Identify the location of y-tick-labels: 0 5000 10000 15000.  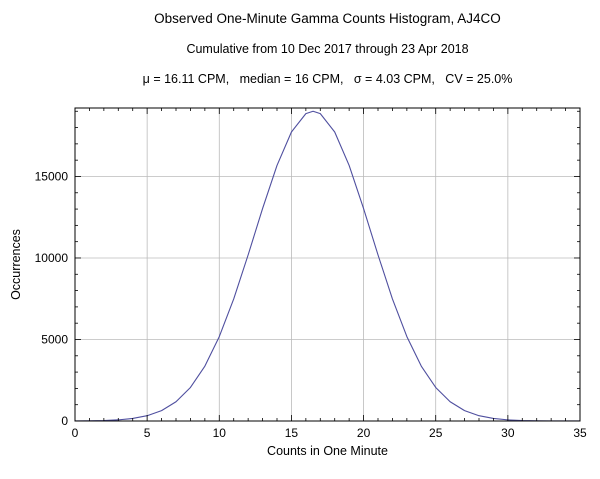
(52, 298).